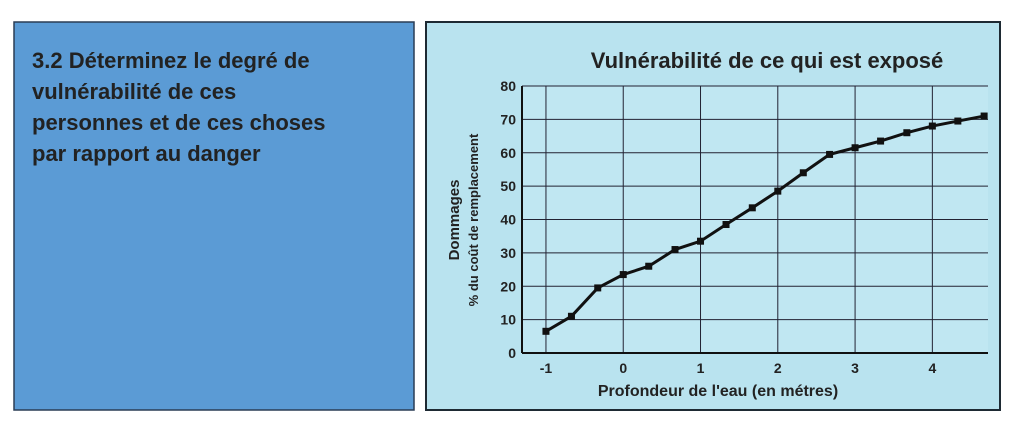  Describe the element at coordinates (932, 368) in the screenshot. I see `x-tick-label: 4` at that location.